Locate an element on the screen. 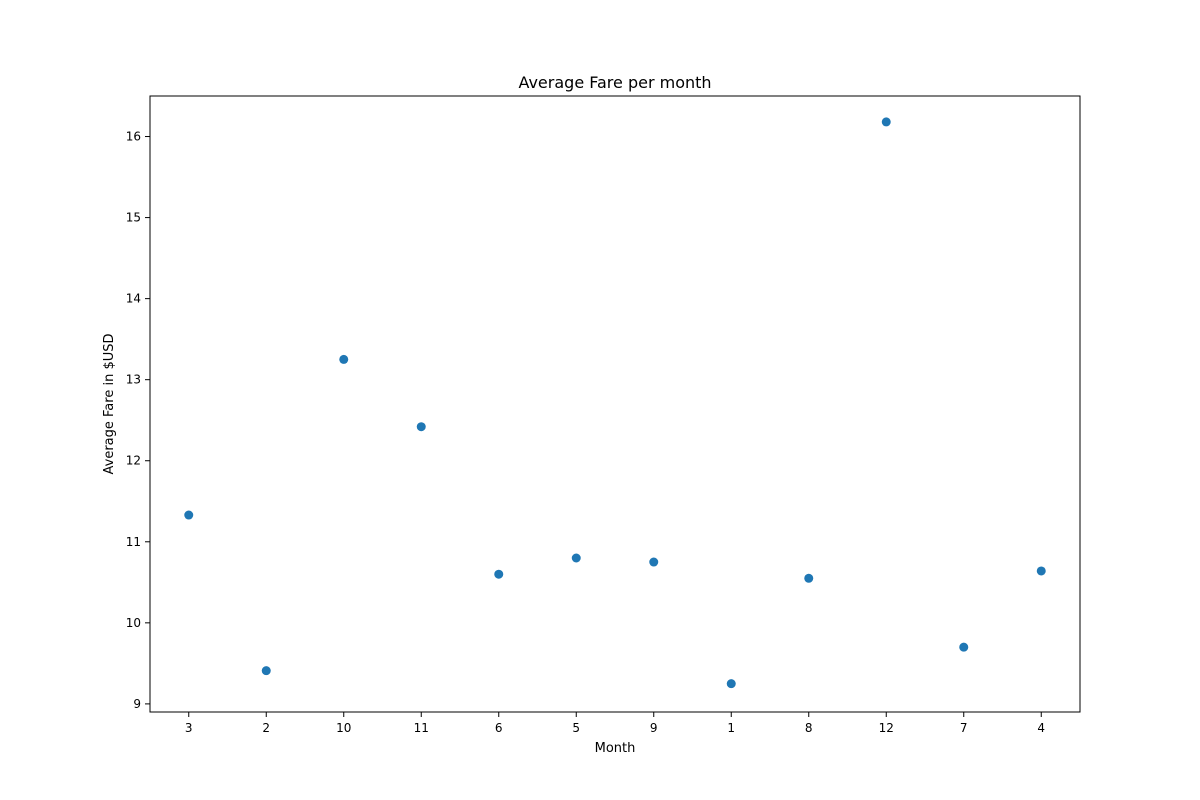 Image resolution: width=1200 pixels, height=800 pixels. x-tick-label: 10 is located at coordinates (343, 728).